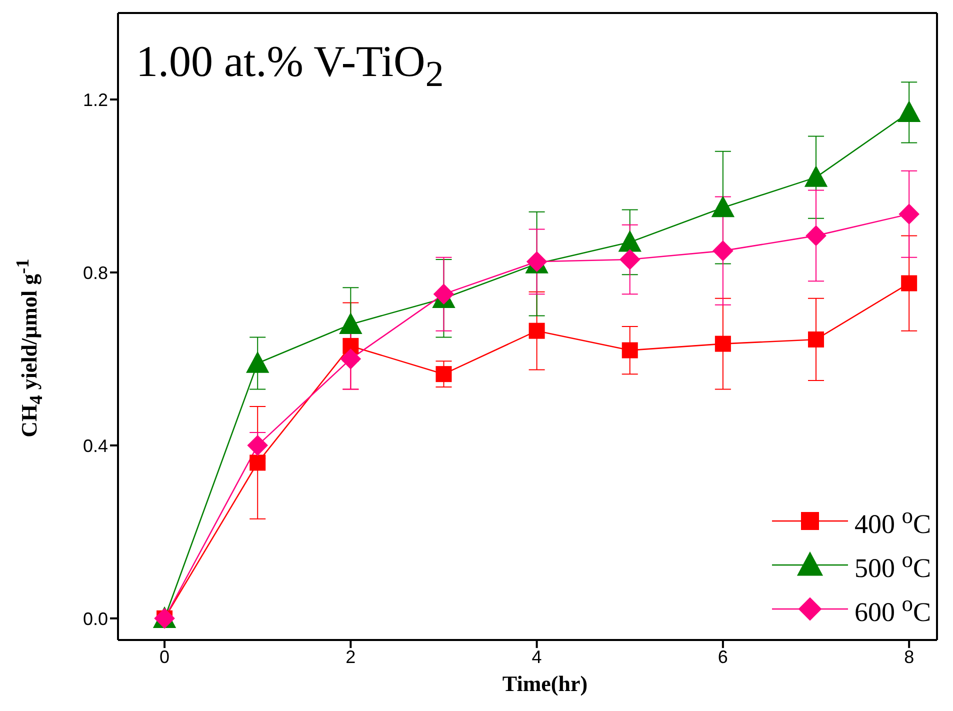 The image size is (953, 711). Describe the element at coordinates (95, 100) in the screenshot. I see `y-tick-label: 1.2` at that location.